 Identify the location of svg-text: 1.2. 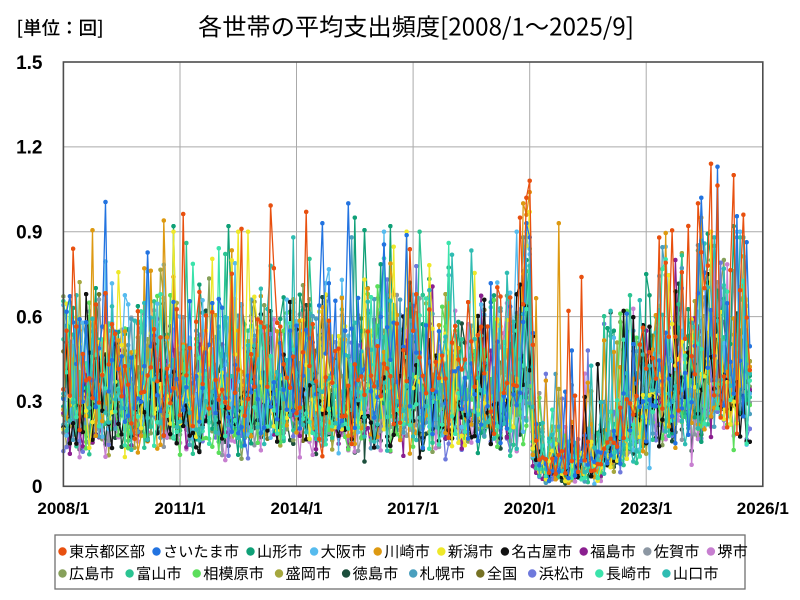
(29, 148).